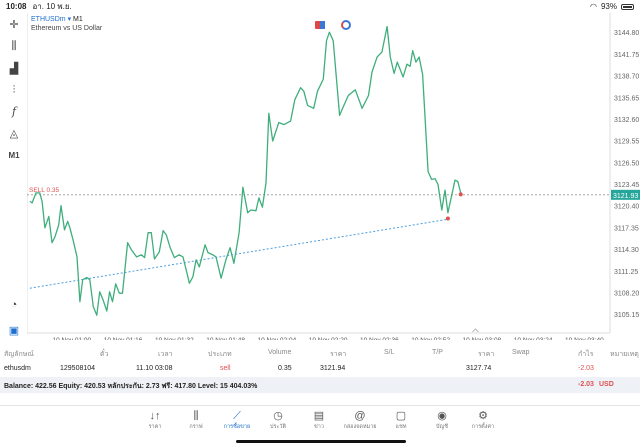 The height and width of the screenshot is (447, 640). Describe the element at coordinates (626, 55) in the screenshot. I see `y-tick-label: 3141.75` at that location.